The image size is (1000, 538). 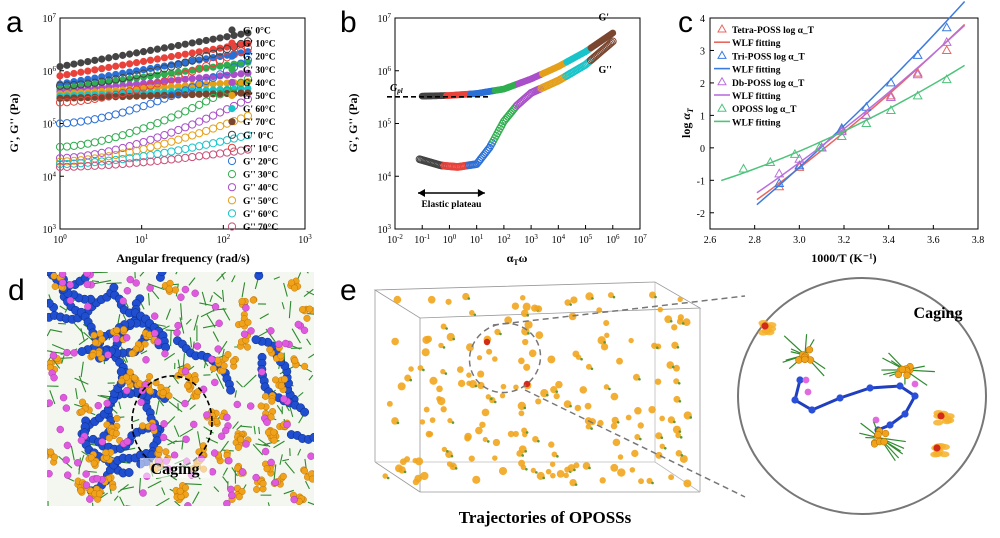 I want to click on panel-letter-d: d, so click(x=16, y=290).